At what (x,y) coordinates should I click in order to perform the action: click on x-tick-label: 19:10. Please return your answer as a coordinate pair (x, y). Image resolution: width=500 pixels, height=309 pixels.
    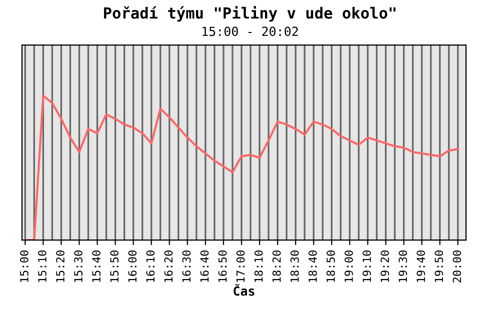
    Looking at the image, I should click on (366, 266).